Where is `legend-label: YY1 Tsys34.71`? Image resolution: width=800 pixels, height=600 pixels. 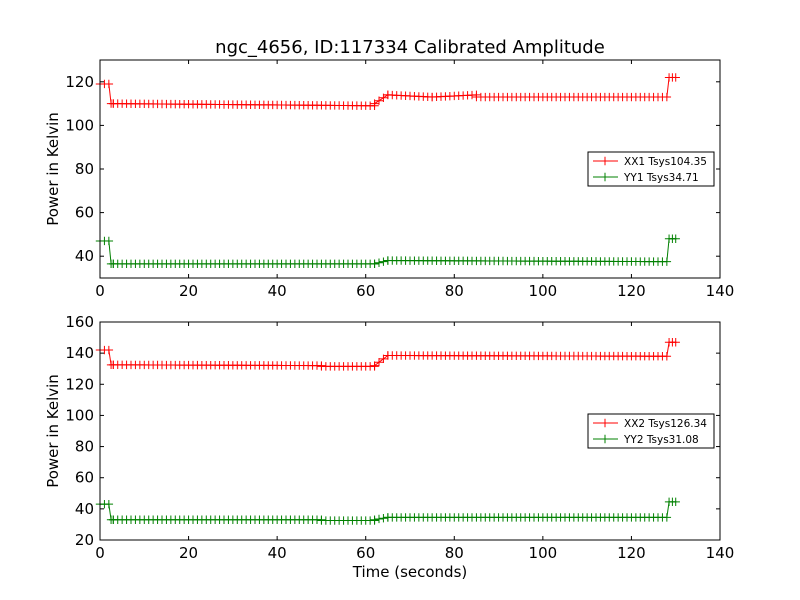 legend-label: YY1 Tsys34.71 is located at coordinates (661, 178).